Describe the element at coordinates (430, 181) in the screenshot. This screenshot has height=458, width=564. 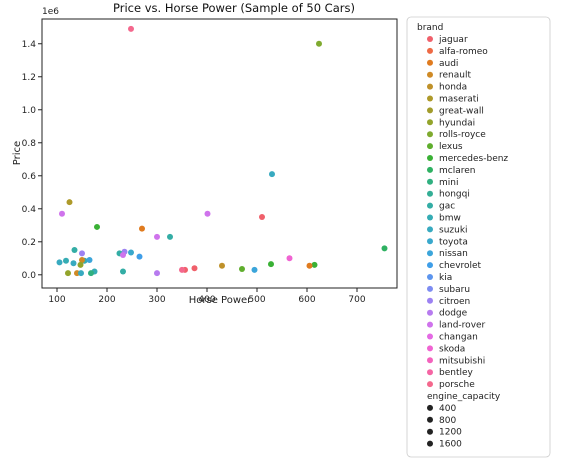
I see `legend-marker-mini` at that location.